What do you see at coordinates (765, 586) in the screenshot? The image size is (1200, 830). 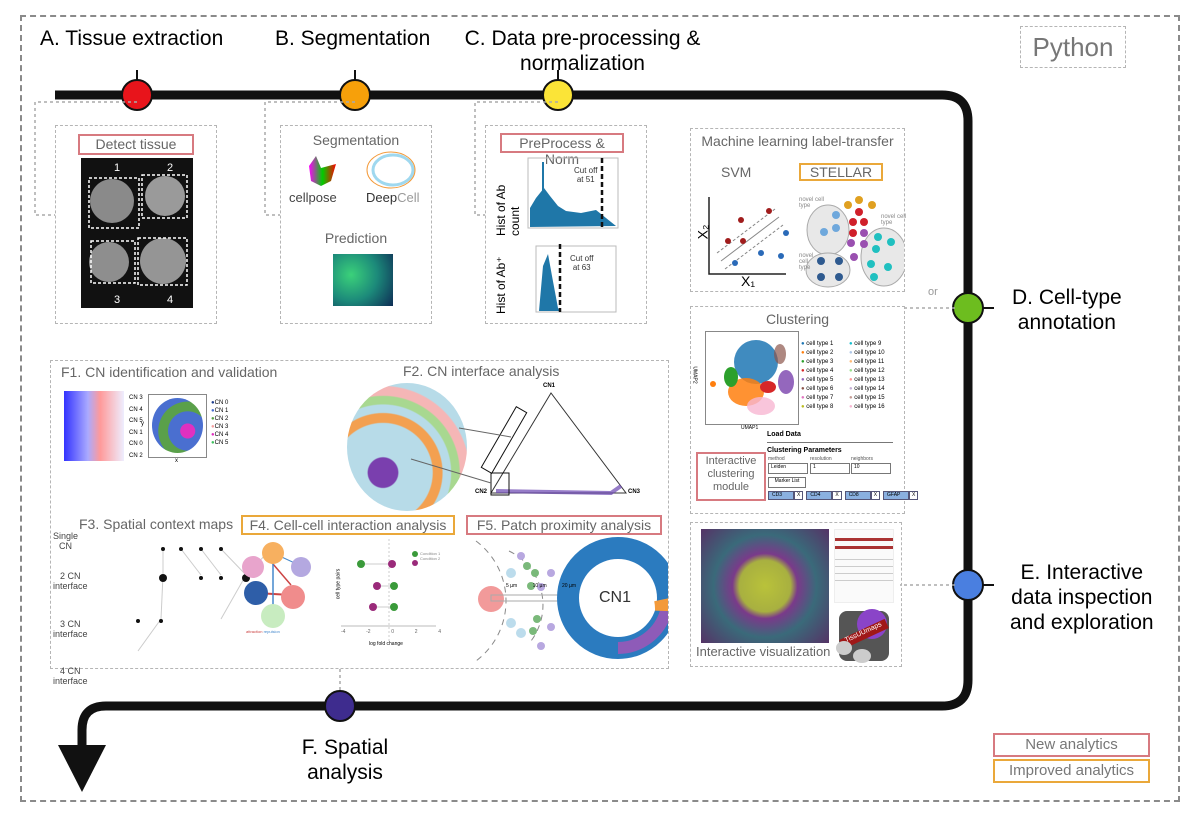 I see `tissue-visualization-image` at bounding box center [765, 586].